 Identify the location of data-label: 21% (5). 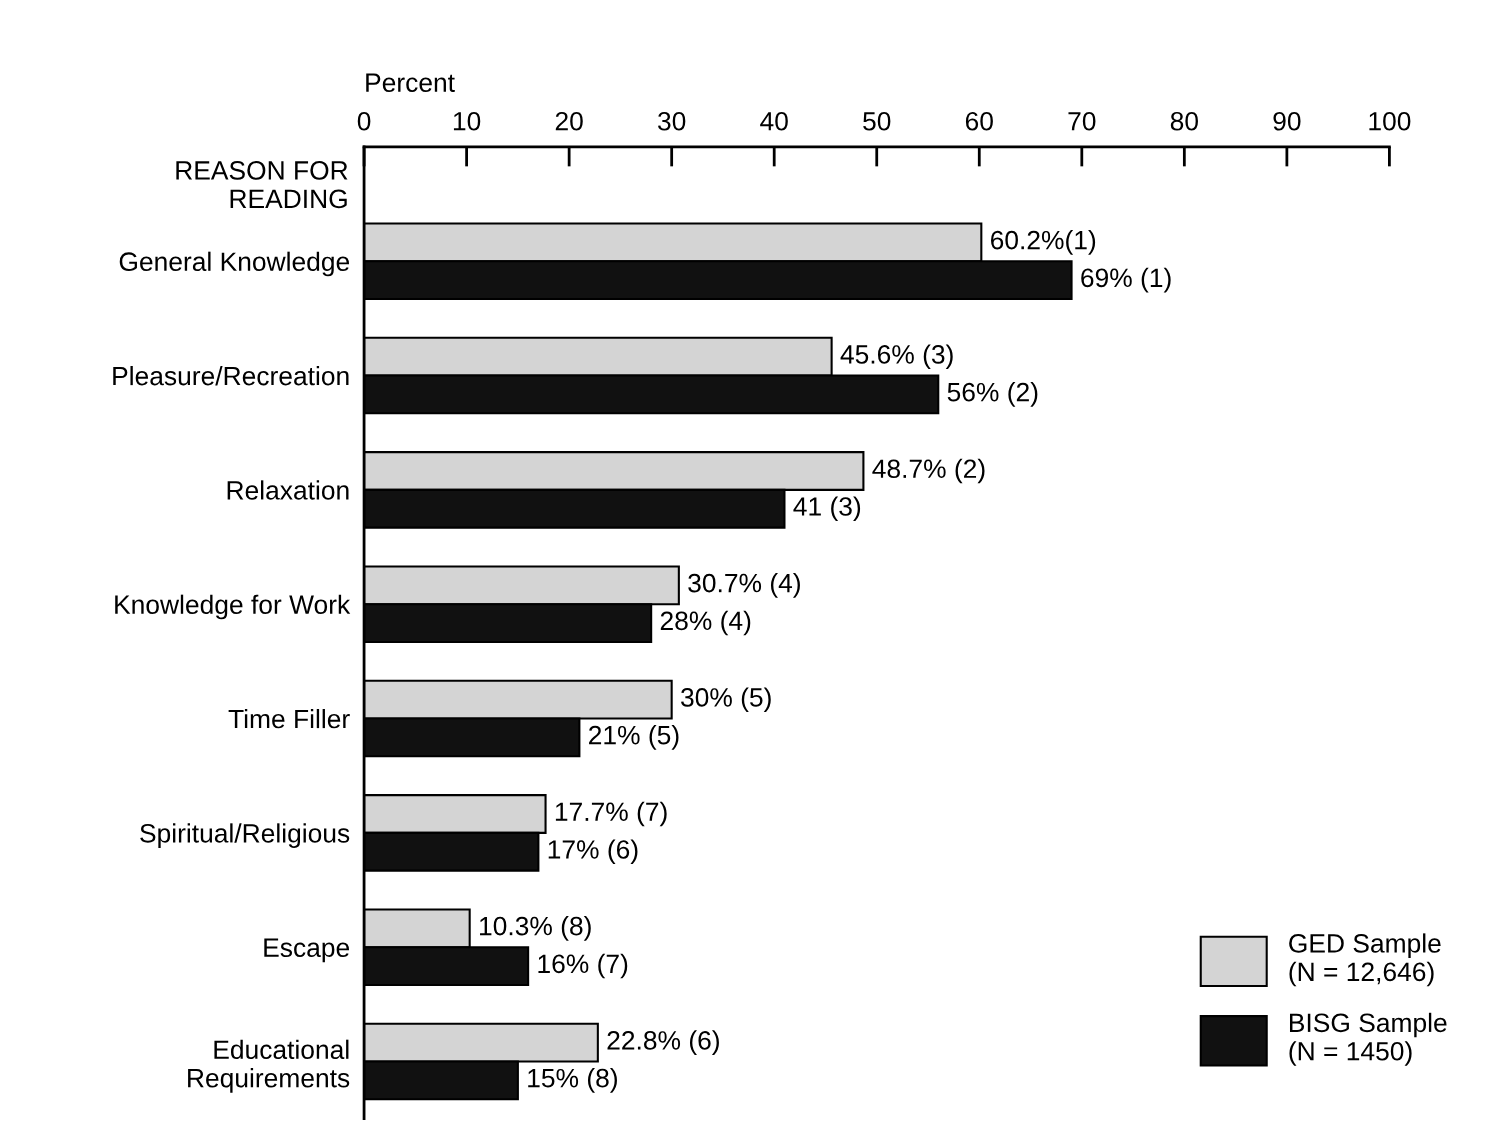
(634, 737).